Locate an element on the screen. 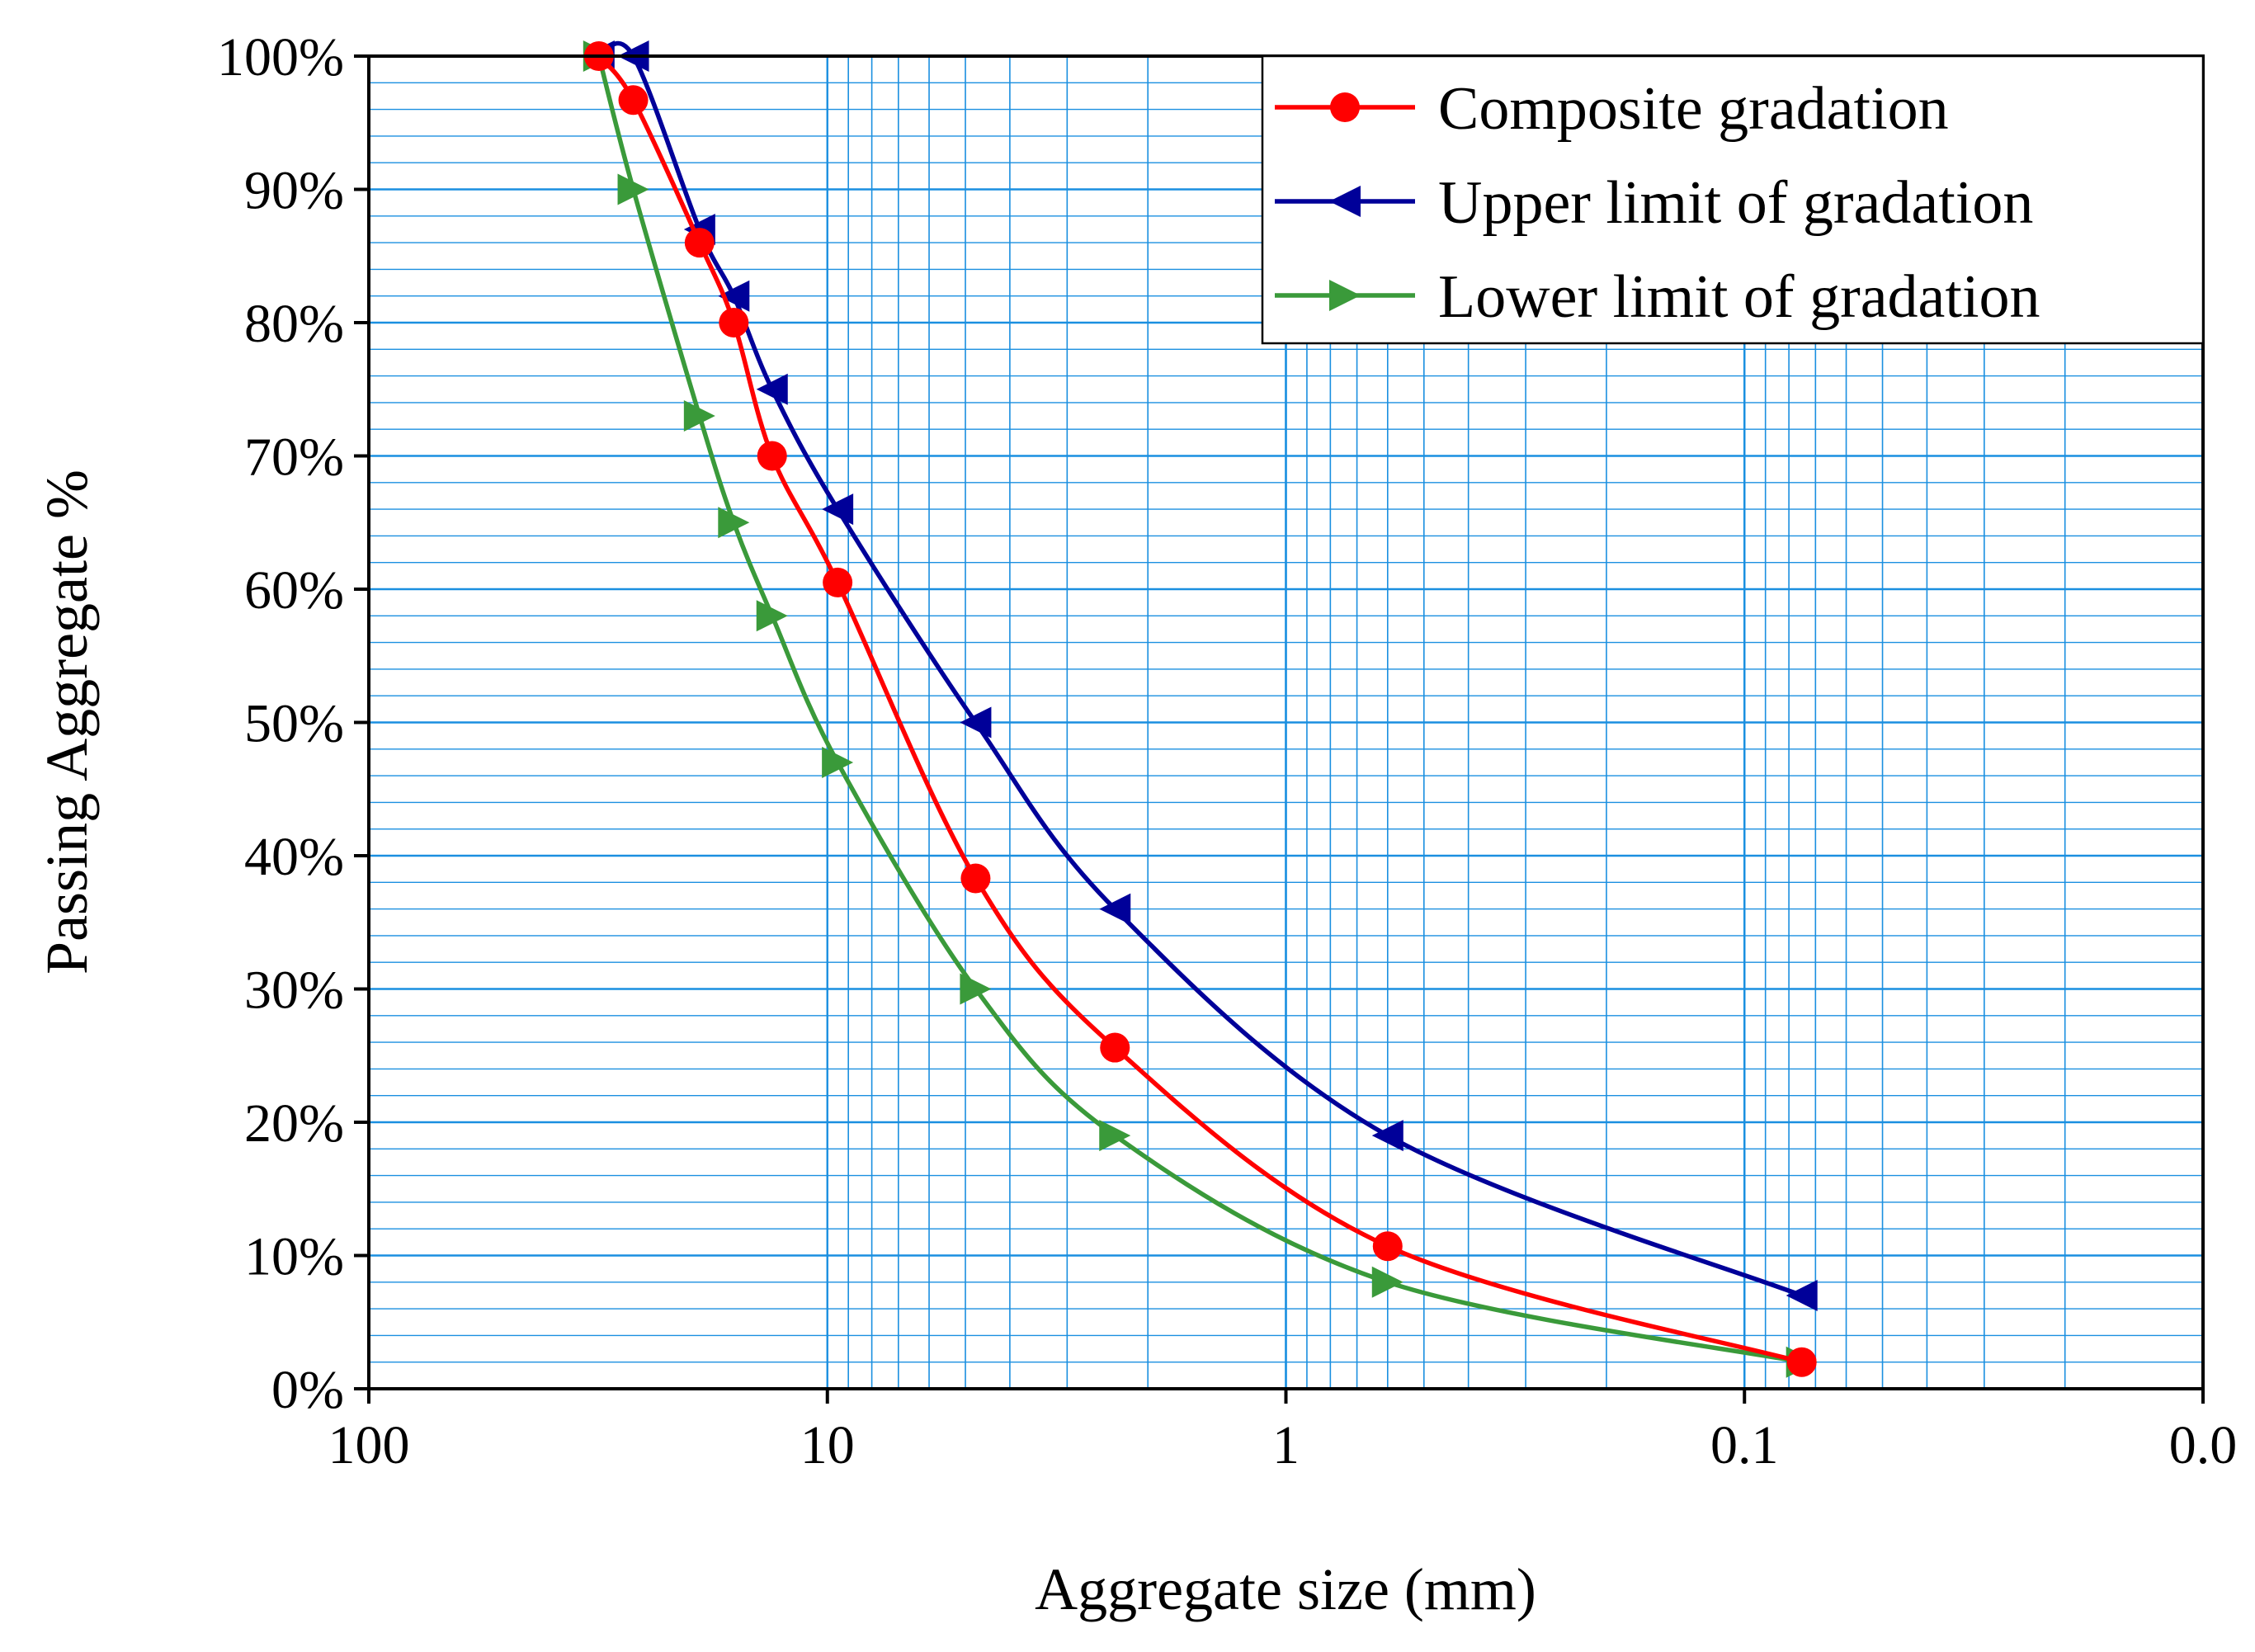 This screenshot has height=1652, width=2255. y-axis-label: Passing Aggregate % is located at coordinates (67, 722).